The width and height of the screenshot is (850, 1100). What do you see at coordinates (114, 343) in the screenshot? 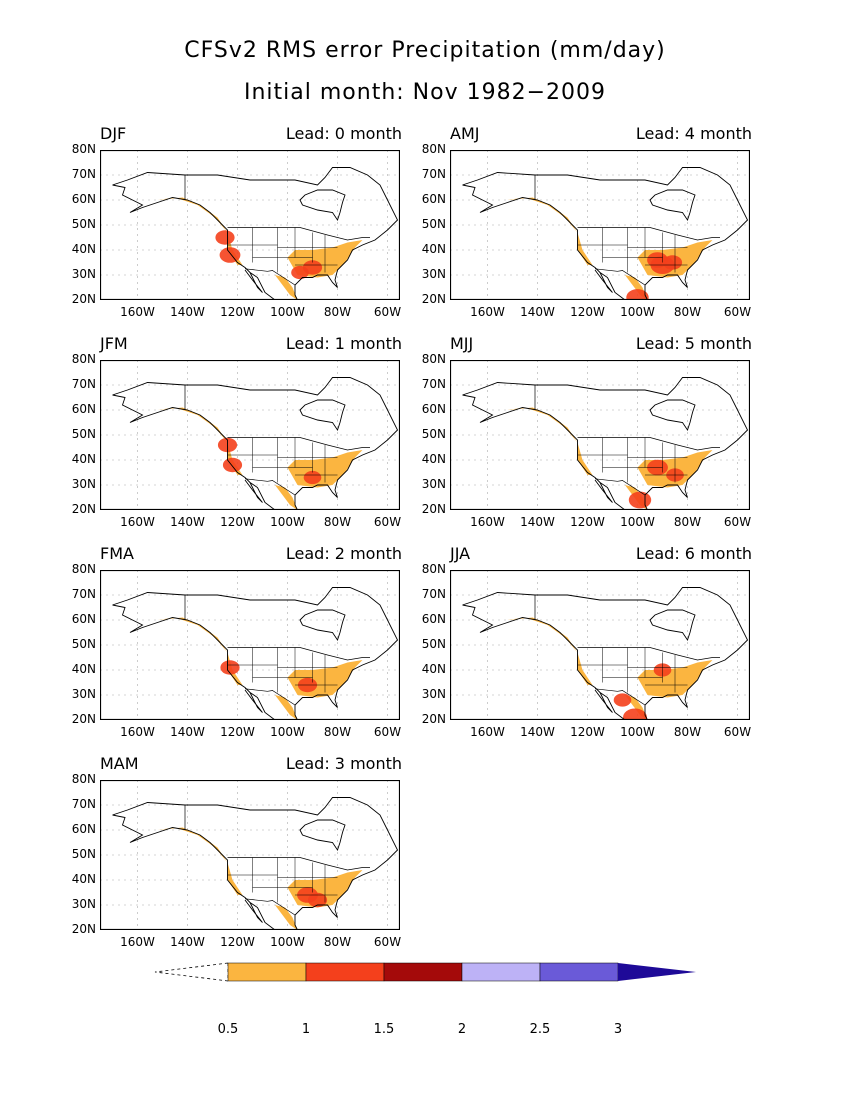
I see `panel-season: JFM` at bounding box center [114, 343].